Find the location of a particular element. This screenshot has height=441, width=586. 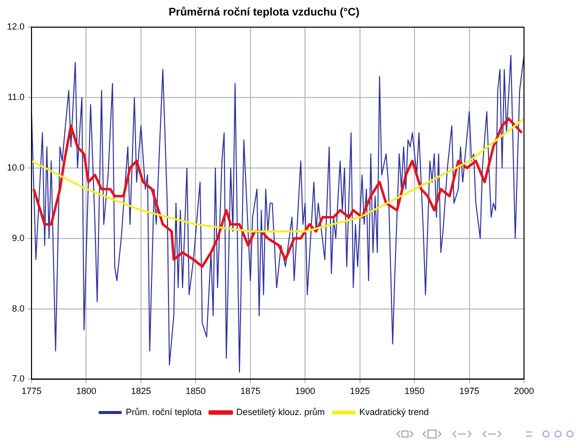

y-tick-label: 10.0 is located at coordinates (15, 167).